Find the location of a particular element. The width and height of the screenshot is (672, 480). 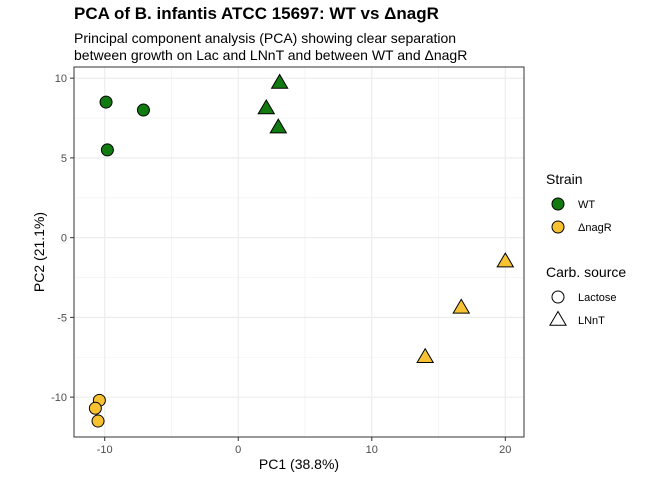

x-tick-label: 10 is located at coordinates (372, 450).